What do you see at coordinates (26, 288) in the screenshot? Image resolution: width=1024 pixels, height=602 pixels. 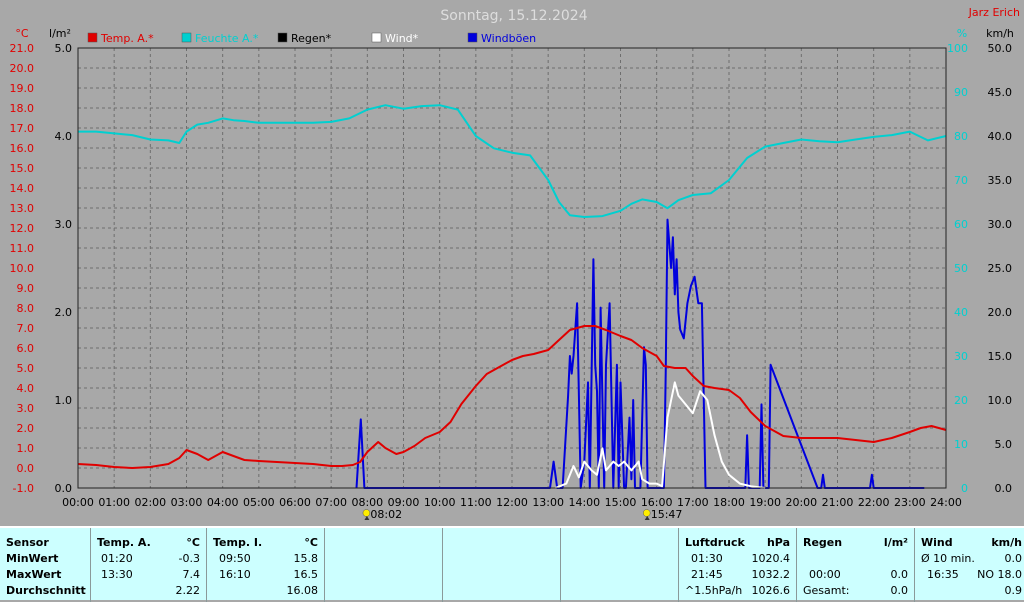 I see `temp-tick-label: 9.0` at bounding box center [26, 288].